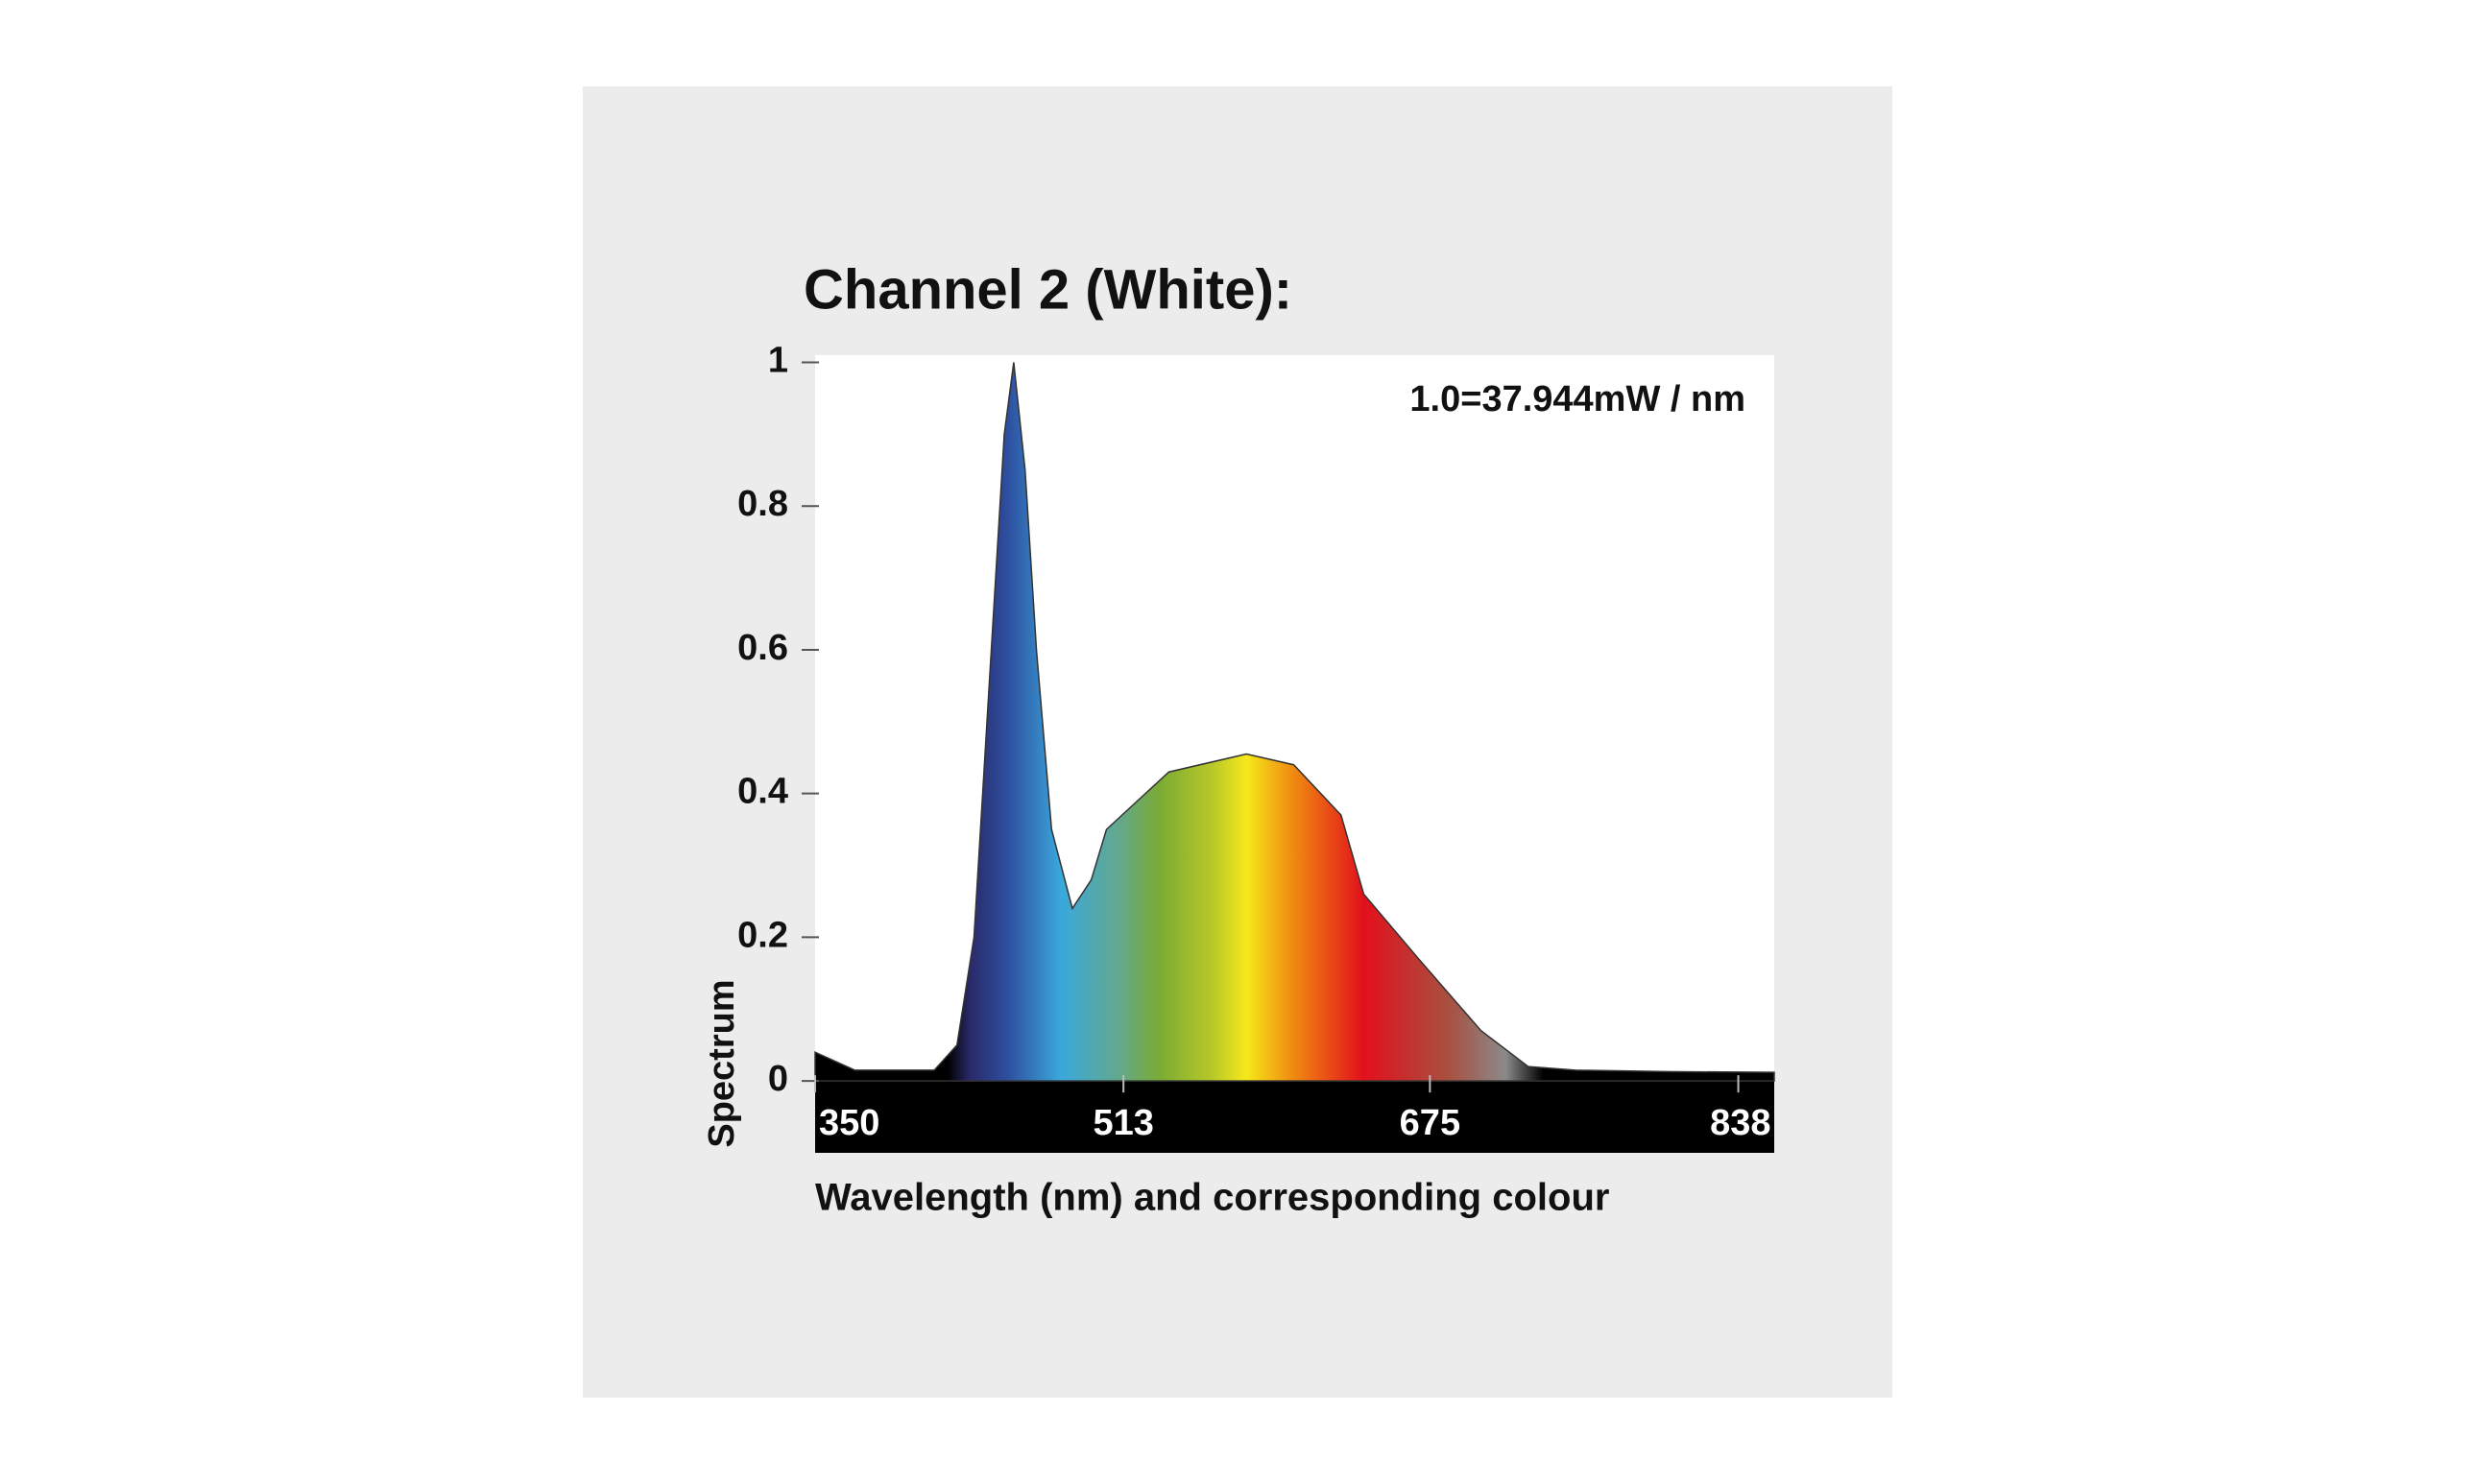  What do you see at coordinates (1577, 399) in the screenshot?
I see `annotation: 1.0=37.944mW / nm` at bounding box center [1577, 399].